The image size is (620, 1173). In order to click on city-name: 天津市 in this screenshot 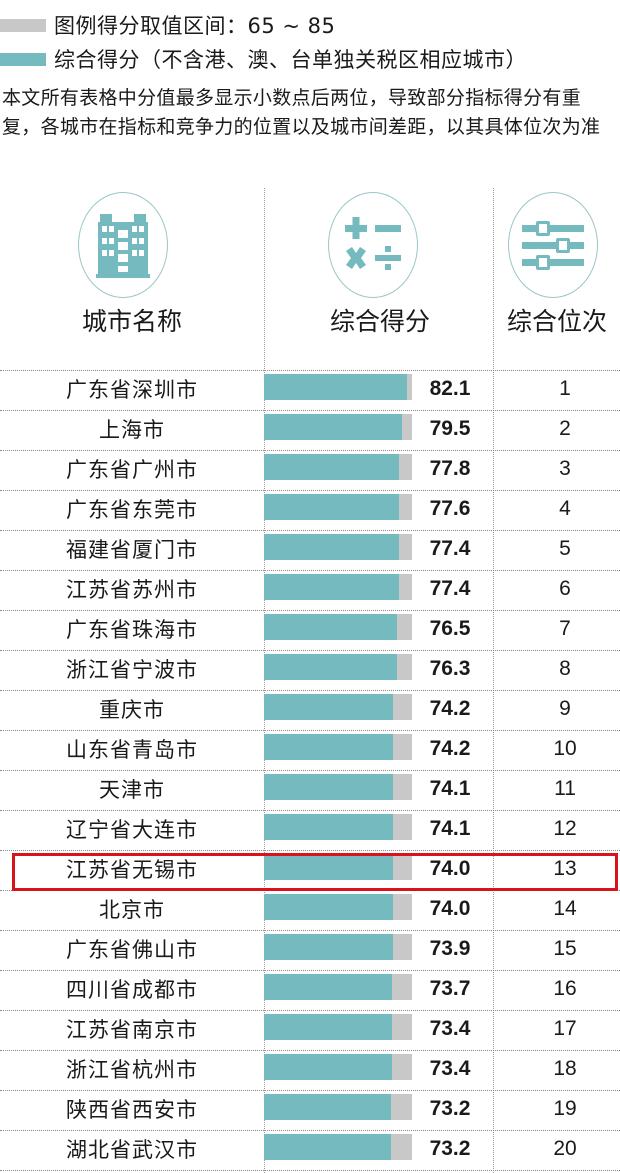, I will do `click(132, 790)`.